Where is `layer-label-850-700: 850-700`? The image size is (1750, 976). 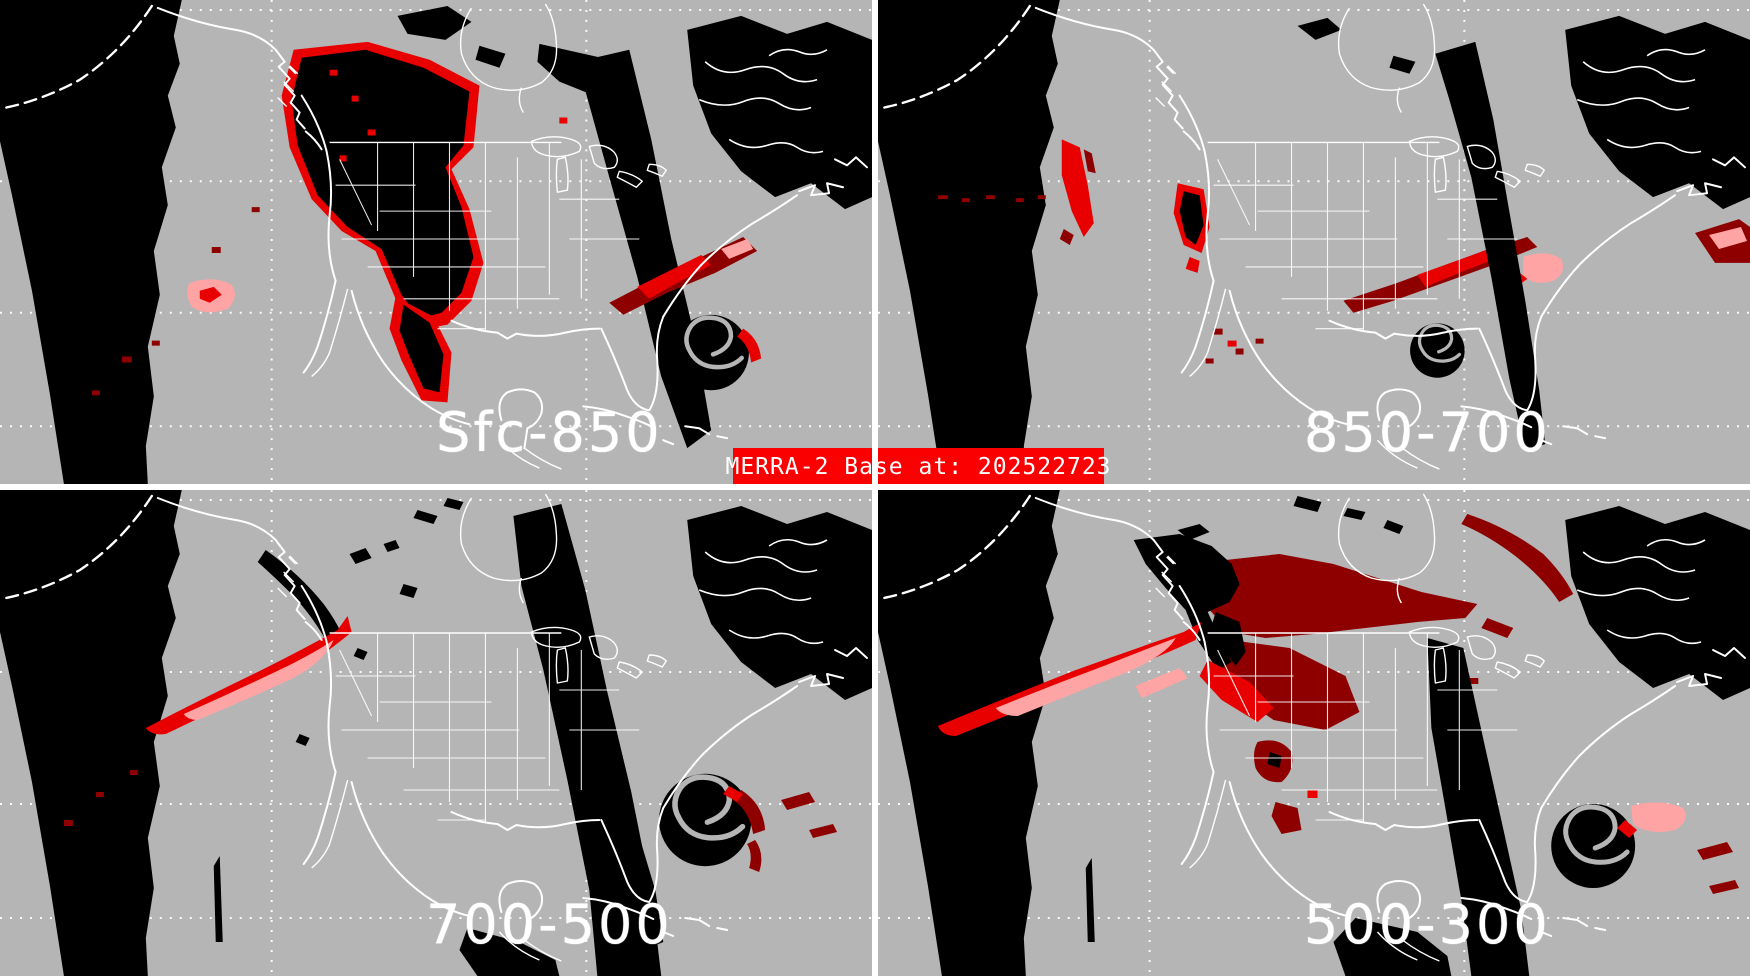
layer-label-850-700: 850-700 is located at coordinates (1427, 432).